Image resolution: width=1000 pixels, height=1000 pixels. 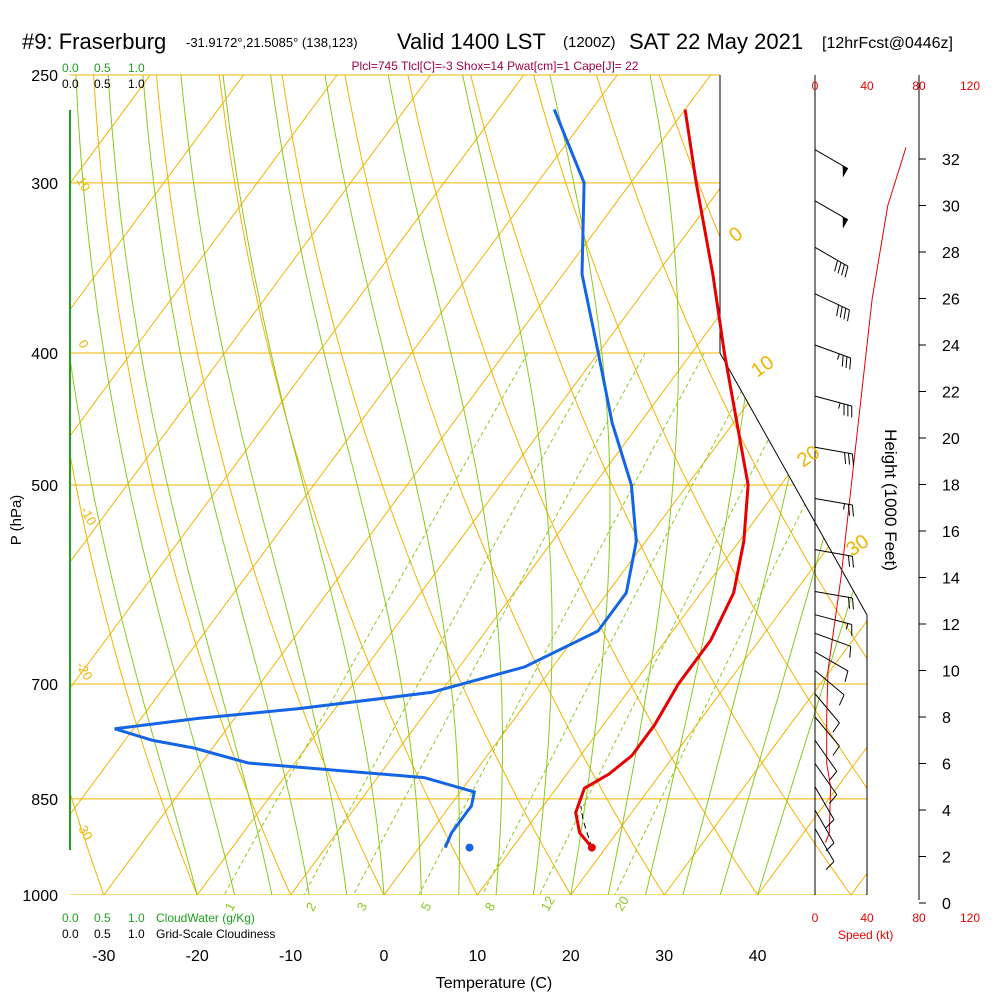 I want to click on bot-cw-tick-2: 1.0, so click(x=136, y=918).